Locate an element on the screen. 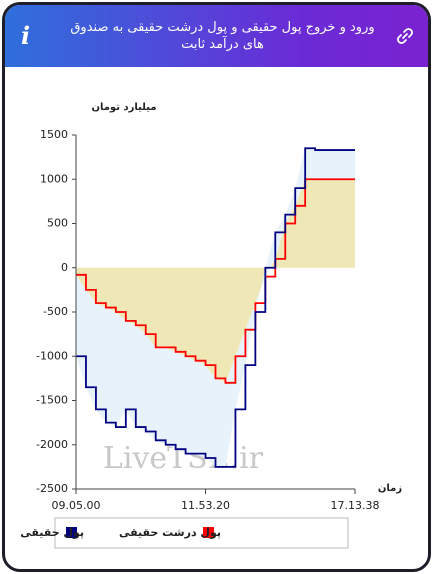 The width and height of the screenshot is (433, 574). y-tick-label: -2000 is located at coordinates (52, 444).